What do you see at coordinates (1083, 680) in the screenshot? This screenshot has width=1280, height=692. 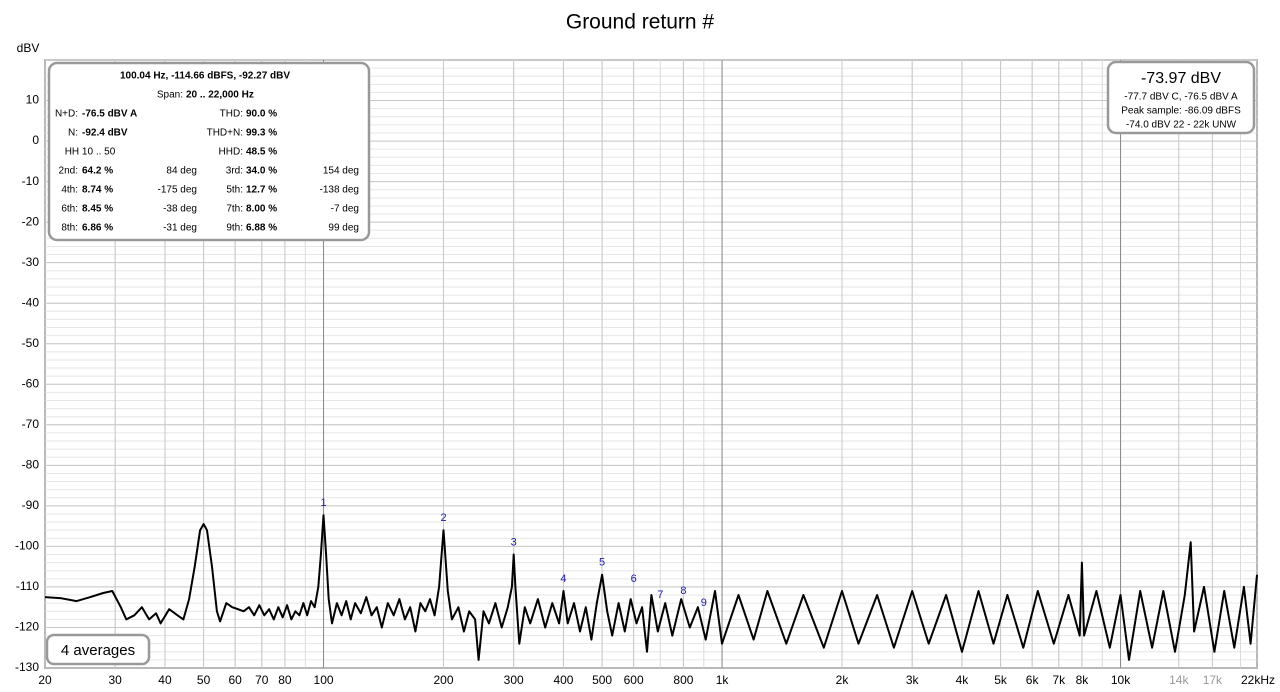 I see `x-tick-label: 8k` at bounding box center [1083, 680].